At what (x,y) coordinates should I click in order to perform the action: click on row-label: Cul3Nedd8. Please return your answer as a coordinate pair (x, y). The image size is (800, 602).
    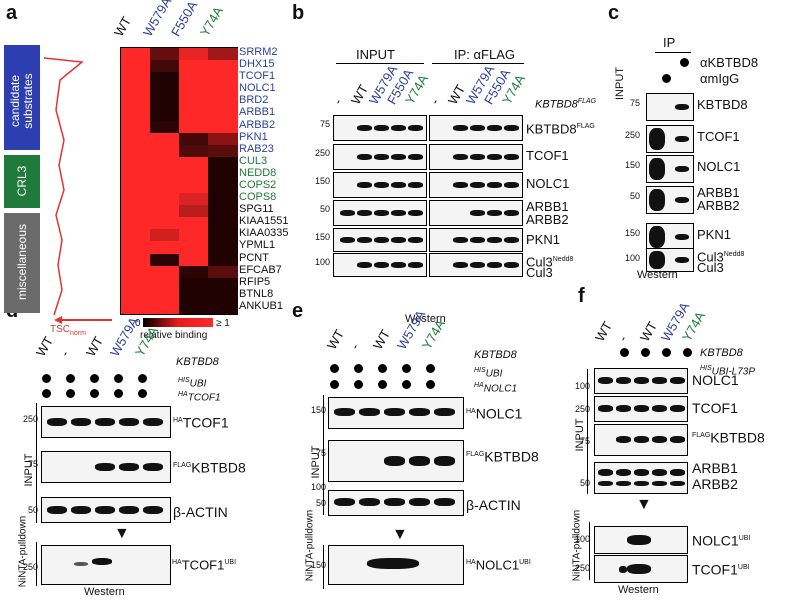
    Looking at the image, I should click on (721, 257).